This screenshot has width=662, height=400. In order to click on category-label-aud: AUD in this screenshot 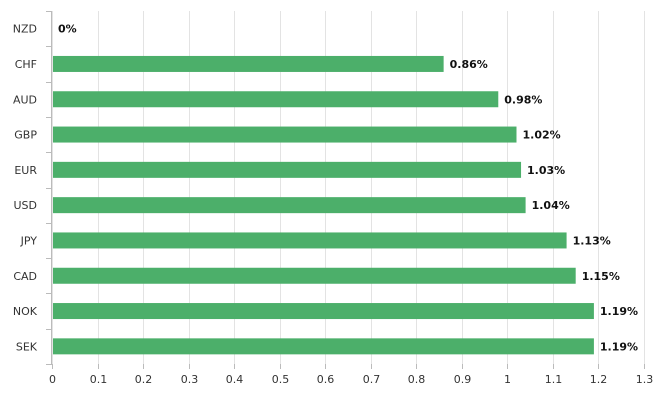, I will do `click(25, 99)`.